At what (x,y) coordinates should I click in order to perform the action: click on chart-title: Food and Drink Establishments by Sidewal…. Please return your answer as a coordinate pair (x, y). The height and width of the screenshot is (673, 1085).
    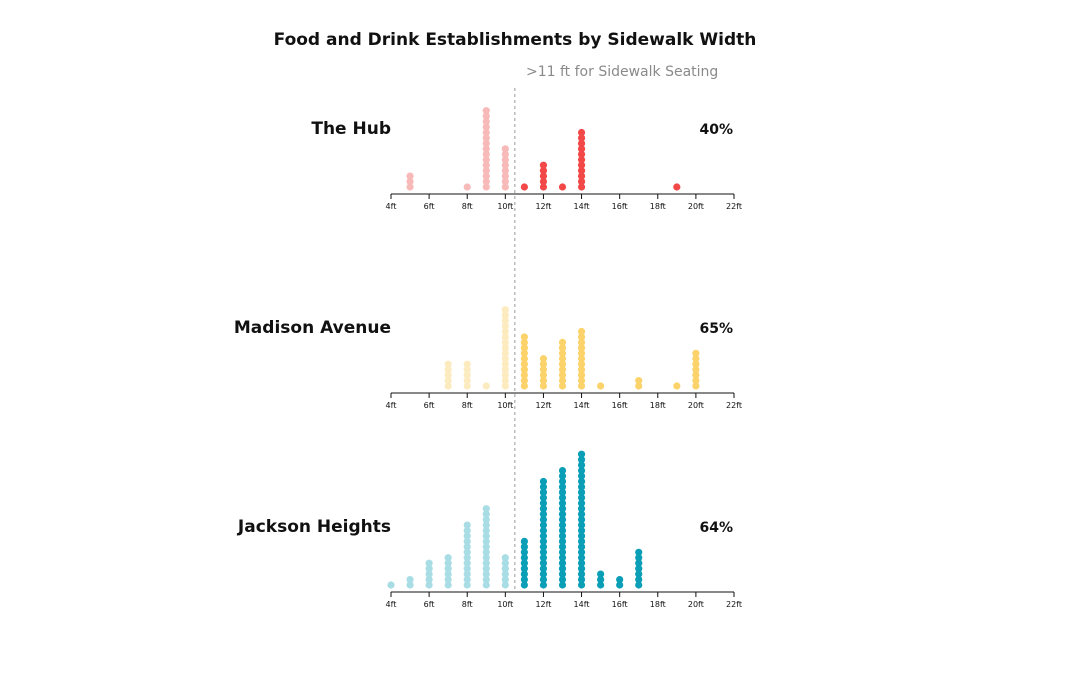
    Looking at the image, I should click on (515, 40).